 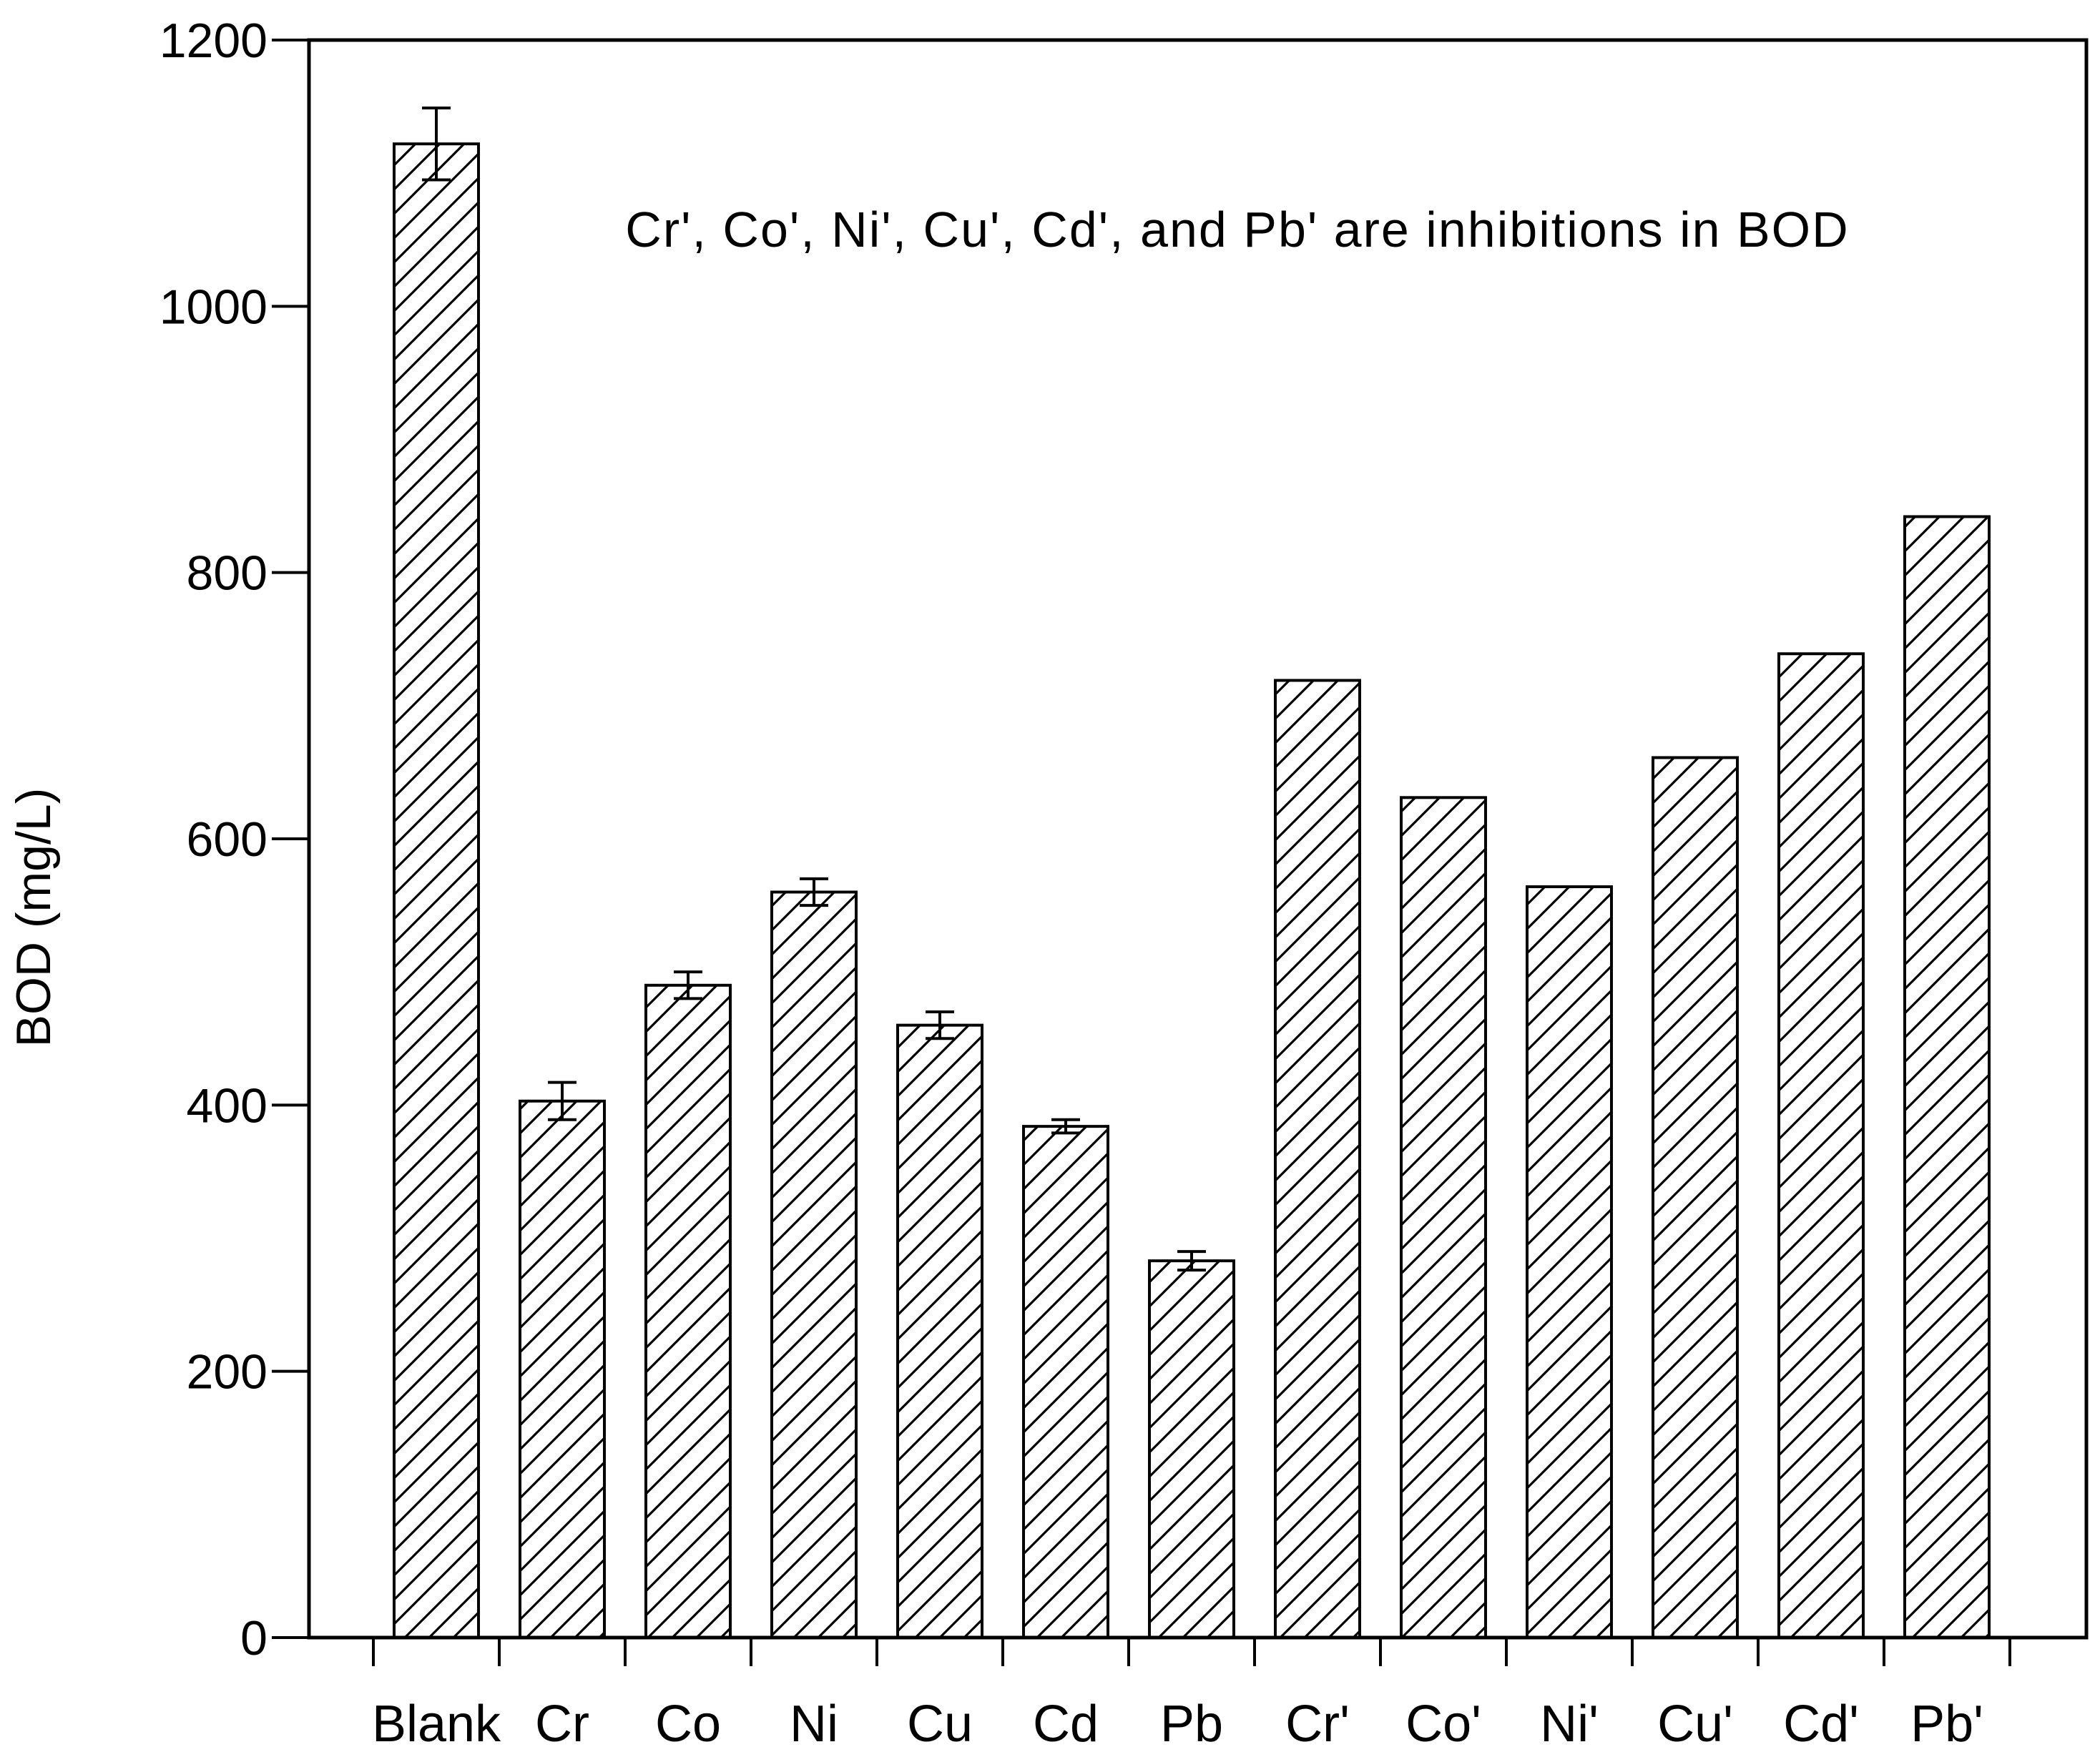 I want to click on y-tick-label: 800, so click(x=227, y=574).